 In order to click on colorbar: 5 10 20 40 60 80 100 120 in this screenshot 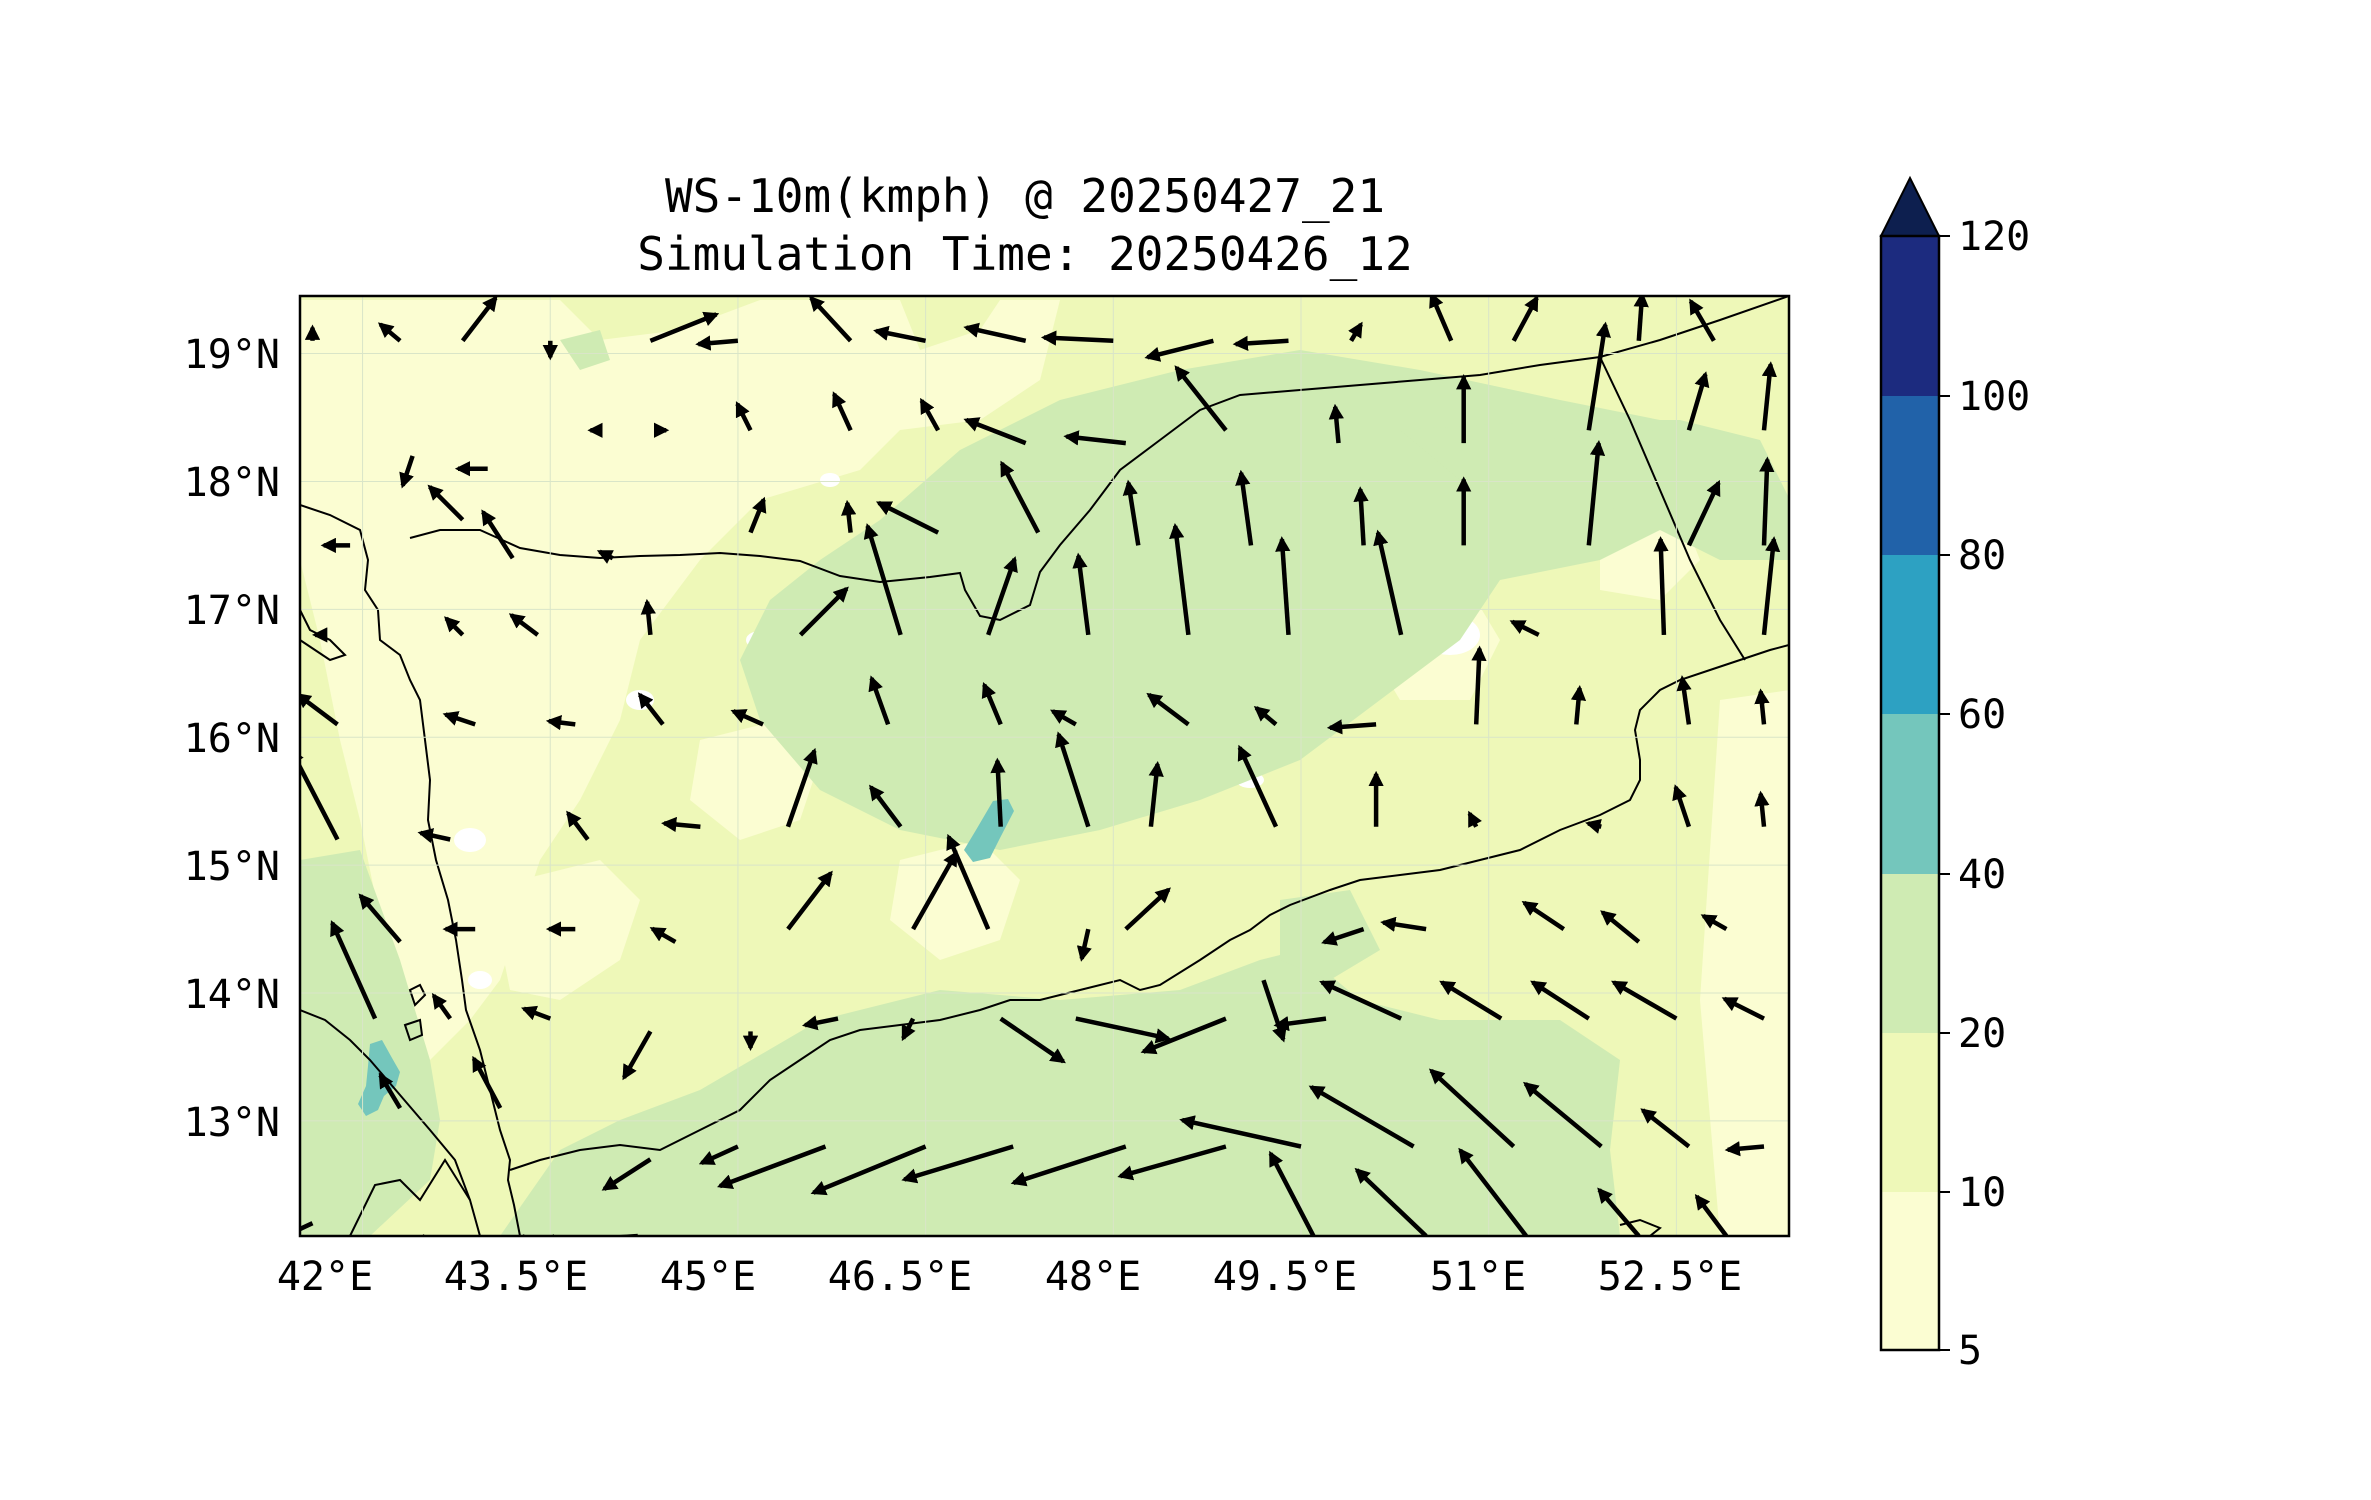, I will do `click(1954, 774)`.